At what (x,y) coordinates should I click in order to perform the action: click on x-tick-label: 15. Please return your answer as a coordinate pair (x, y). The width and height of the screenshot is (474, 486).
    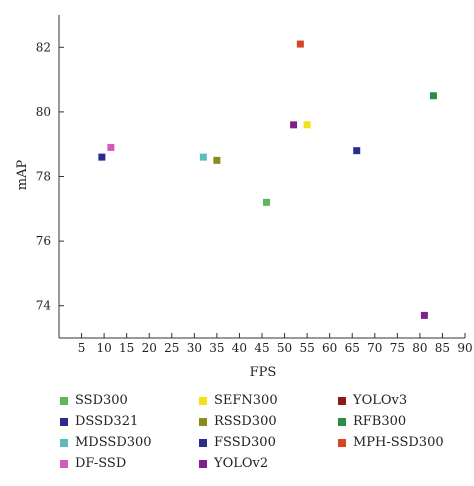
    Looking at the image, I should click on (126, 348).